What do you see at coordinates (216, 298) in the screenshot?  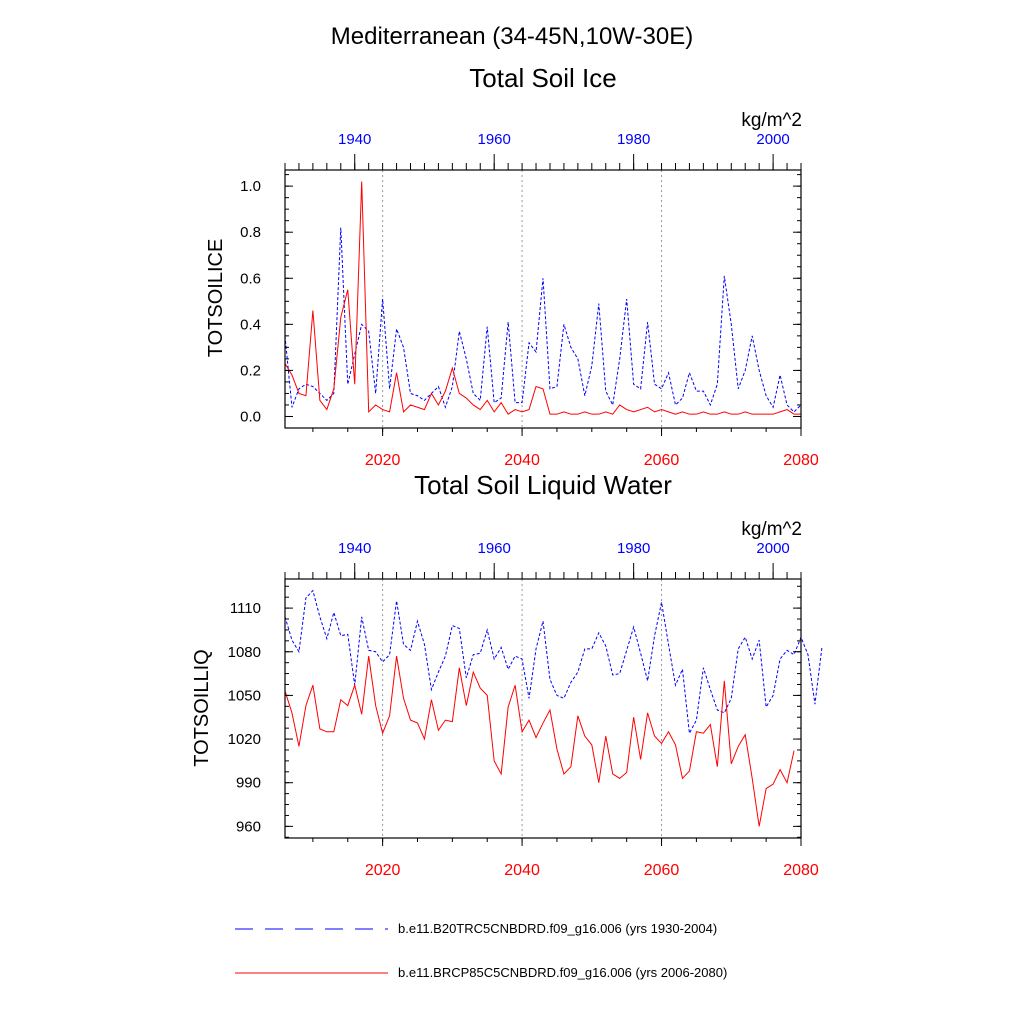 I see `y-axis-label: TOTSOILICE` at bounding box center [216, 298].